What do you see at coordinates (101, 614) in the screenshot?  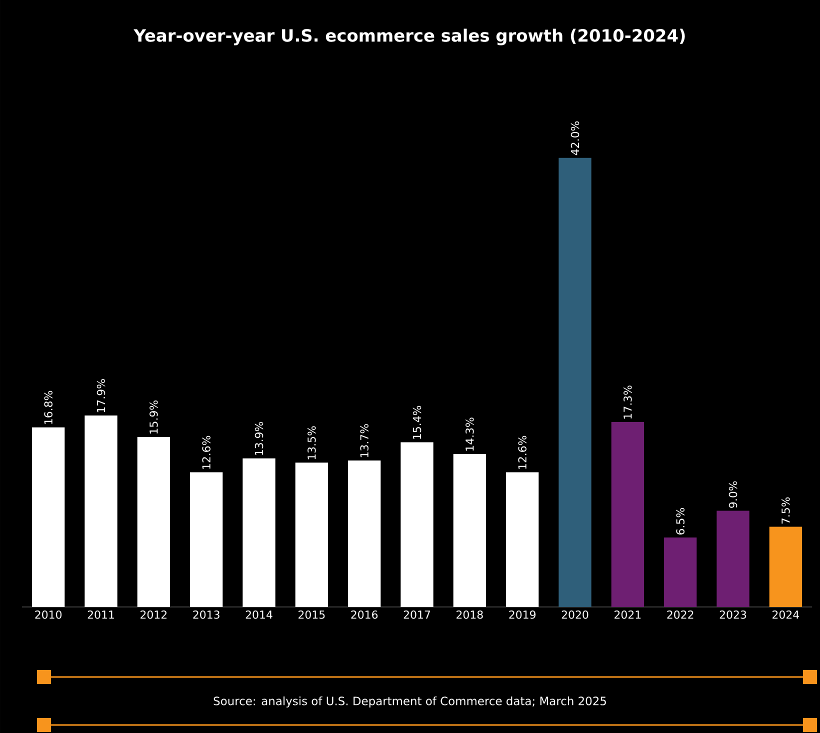 I see `x-tick-label: 2011` at bounding box center [101, 614].